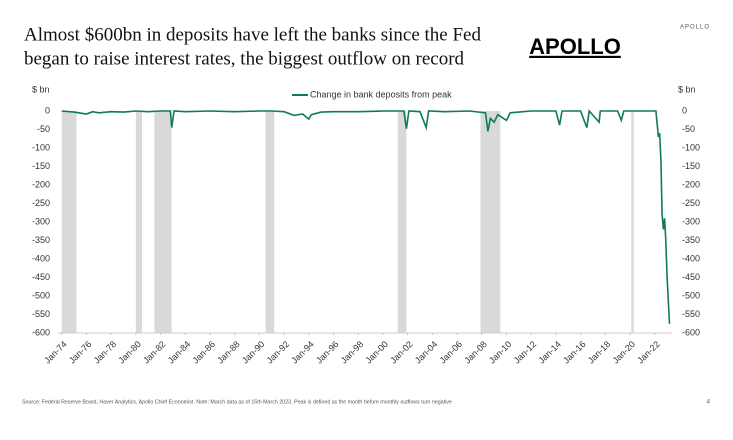 The image size is (733, 440). What do you see at coordinates (43, 129) in the screenshot?
I see `y-tick-label: -50` at bounding box center [43, 129].